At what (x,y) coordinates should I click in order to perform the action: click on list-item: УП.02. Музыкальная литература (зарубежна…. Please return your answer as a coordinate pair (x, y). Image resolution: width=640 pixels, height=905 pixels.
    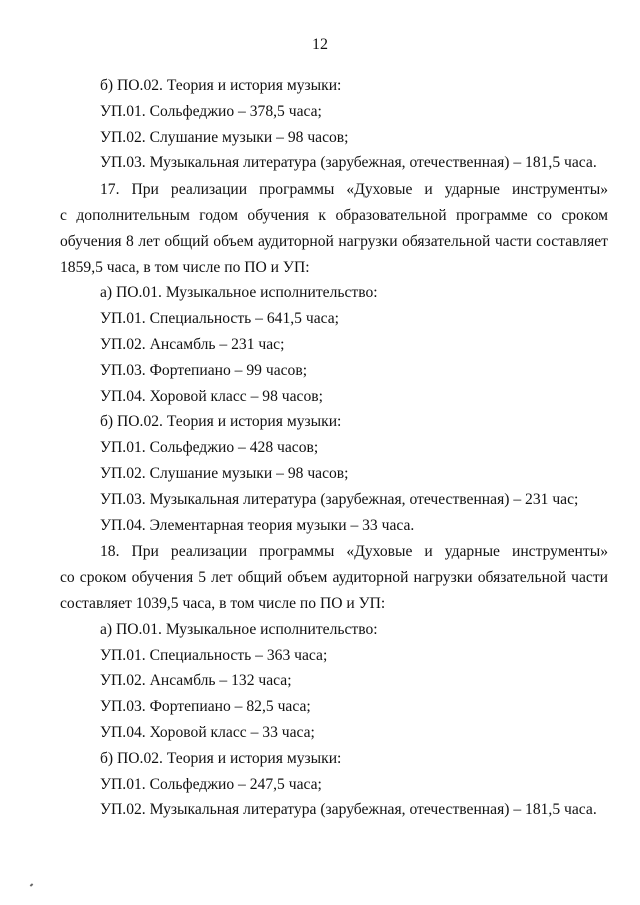
    Looking at the image, I should click on (348, 810).